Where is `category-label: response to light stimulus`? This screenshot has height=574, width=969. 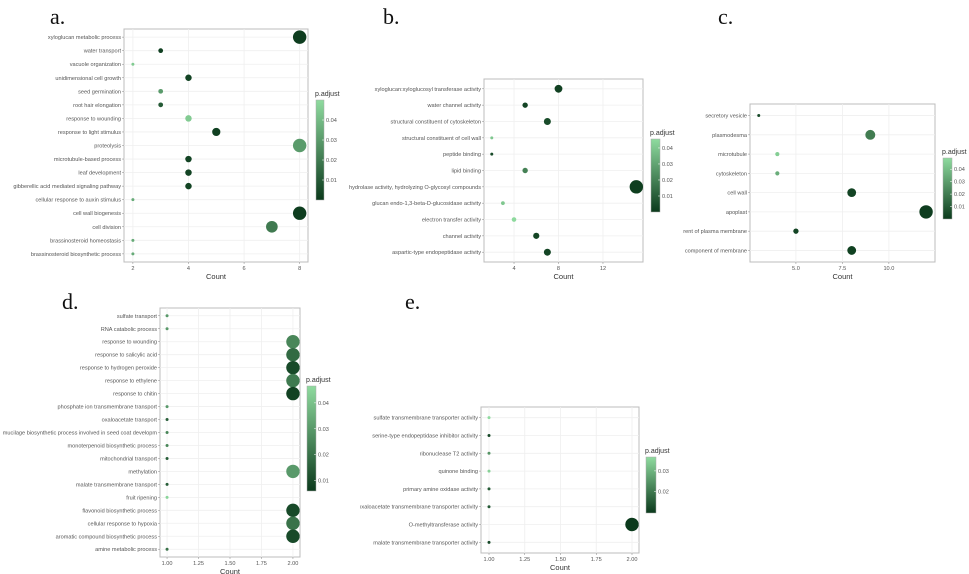
category-label: response to light stimulus is located at coordinates (89, 133).